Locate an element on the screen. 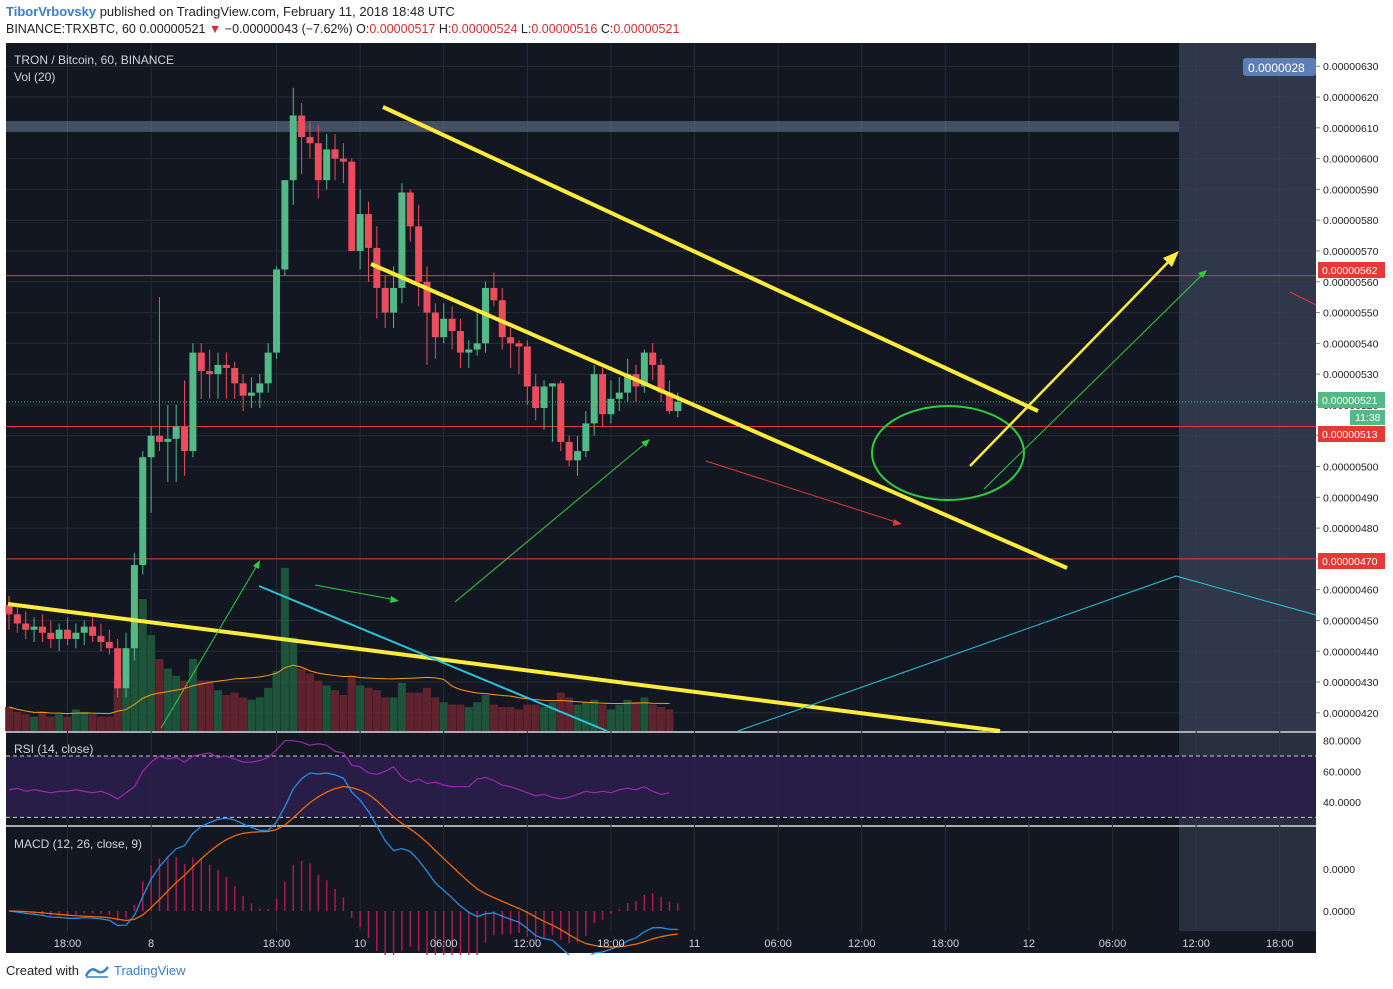  price-tick-label: 0.00000610 is located at coordinates (1351, 129).